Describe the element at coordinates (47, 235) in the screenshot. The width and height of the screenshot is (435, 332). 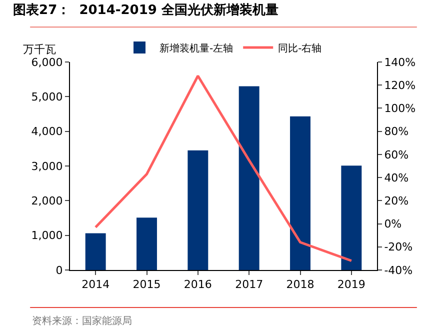
I see `y-tick-label: 1,000` at that location.